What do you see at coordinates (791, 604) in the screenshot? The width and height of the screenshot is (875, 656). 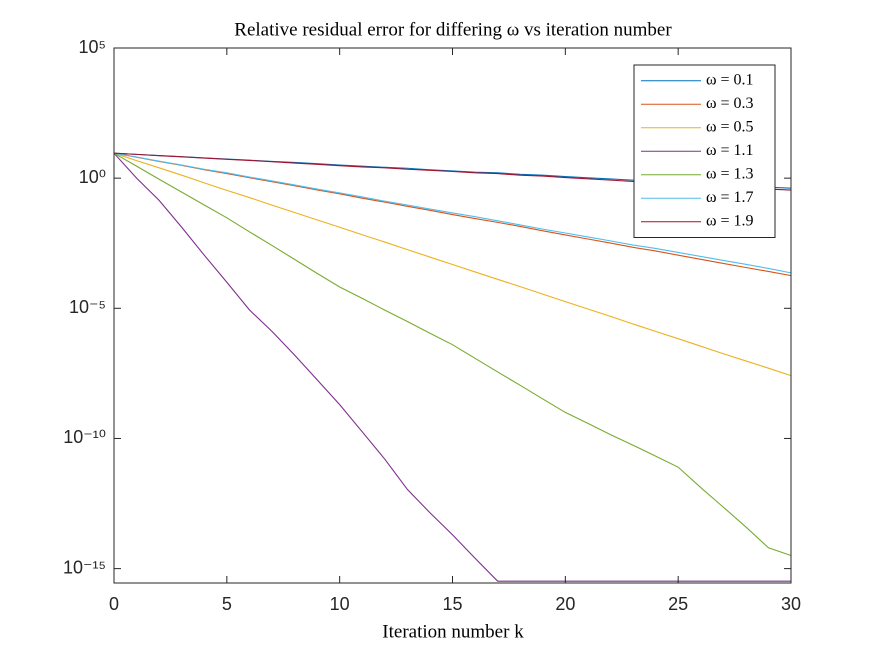 I see `x-tick-label: 30` at bounding box center [791, 604].